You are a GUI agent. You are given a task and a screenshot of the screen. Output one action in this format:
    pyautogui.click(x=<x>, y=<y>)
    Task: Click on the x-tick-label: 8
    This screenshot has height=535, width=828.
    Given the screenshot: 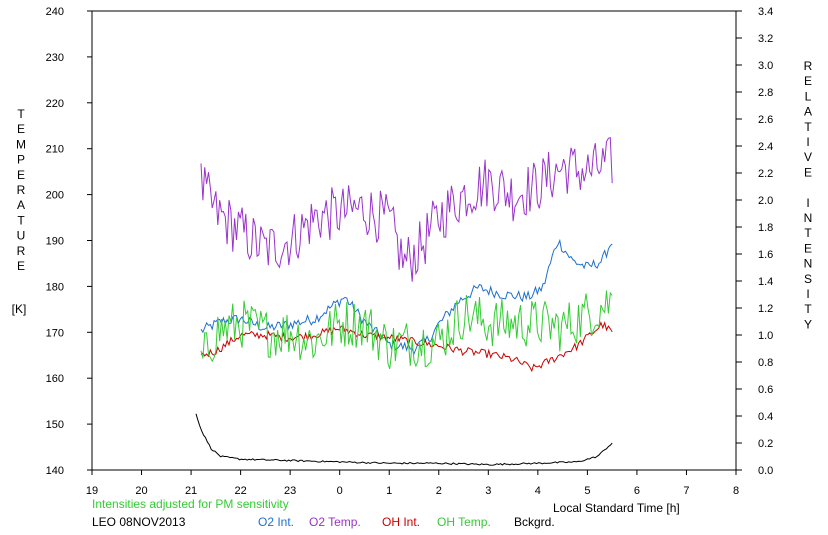 What is the action you would take?
    pyautogui.click(x=736, y=491)
    